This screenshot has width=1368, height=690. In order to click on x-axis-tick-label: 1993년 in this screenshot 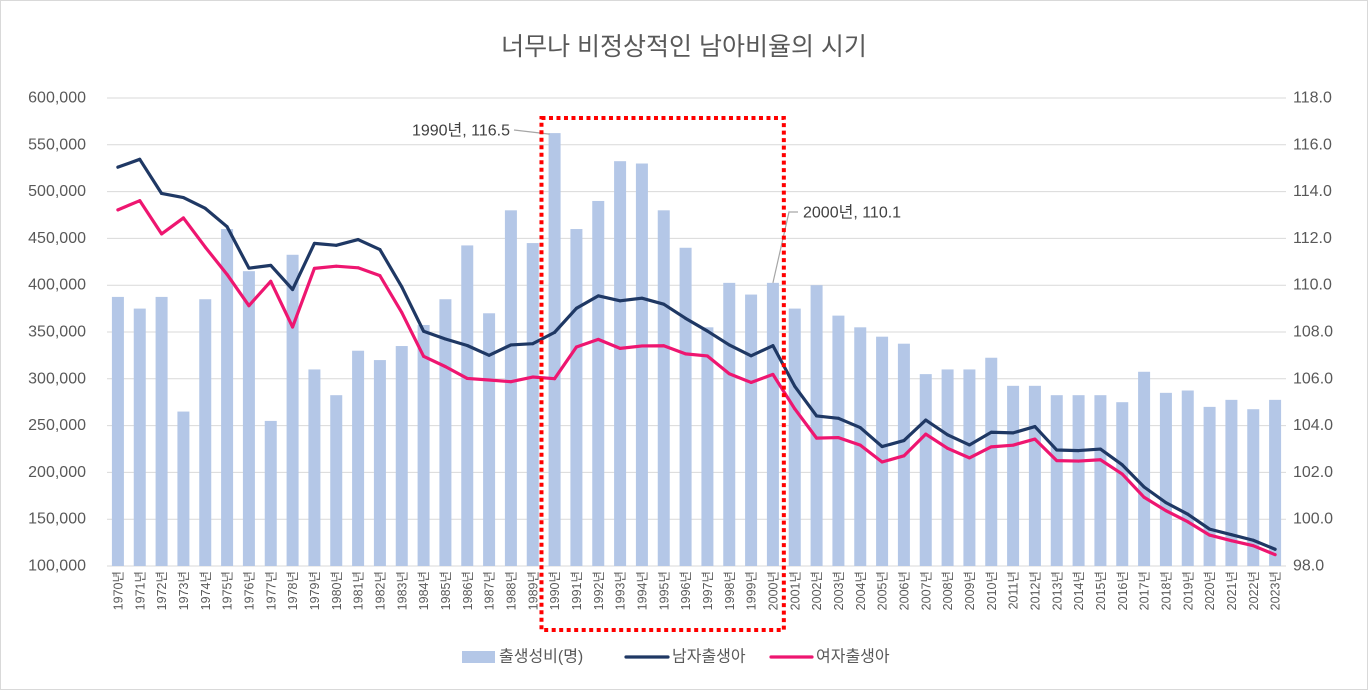, I will do `click(621, 590)`.